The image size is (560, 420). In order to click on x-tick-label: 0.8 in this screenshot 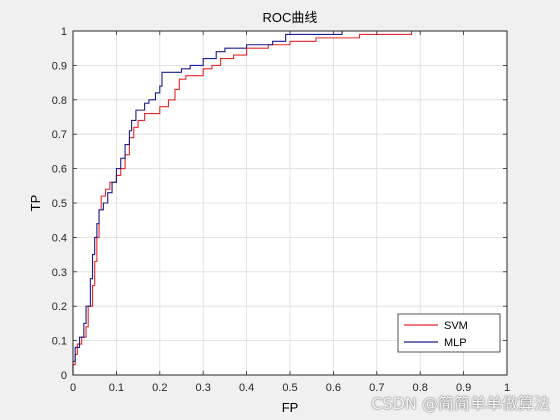, I will do `click(420, 388)`.